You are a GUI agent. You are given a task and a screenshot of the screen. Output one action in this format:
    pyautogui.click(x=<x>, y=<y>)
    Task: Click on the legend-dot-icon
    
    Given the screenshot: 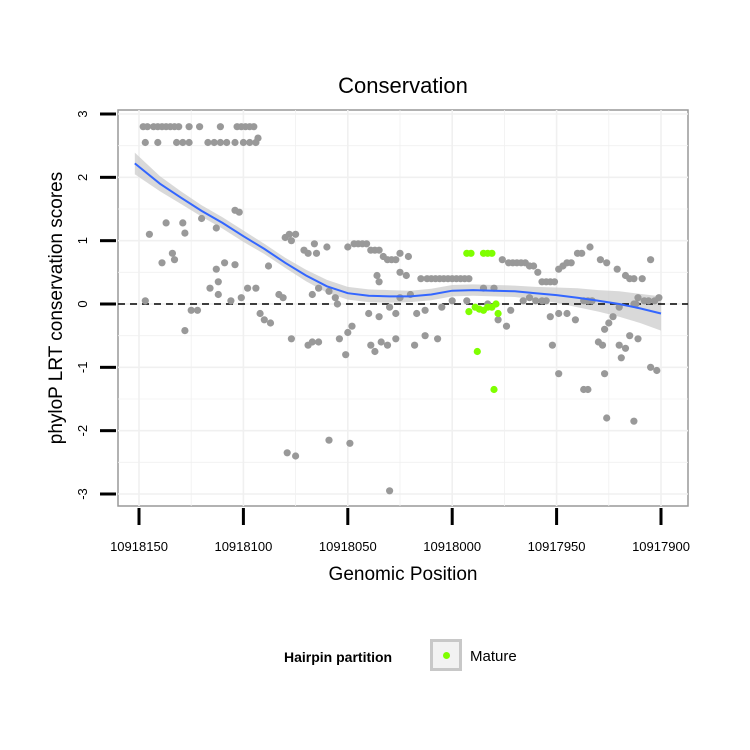 What is the action you would take?
    pyautogui.click(x=446, y=655)
    